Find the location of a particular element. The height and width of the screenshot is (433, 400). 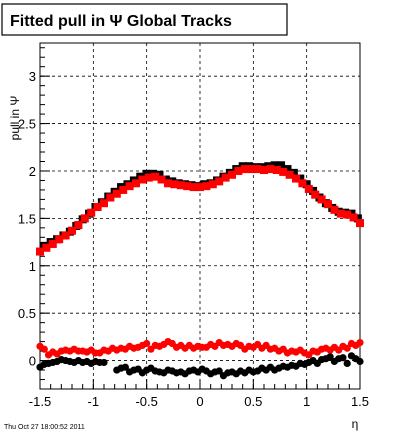

chart-title: Fitted pull in Ψ Global Tracks is located at coordinates (121, 21).